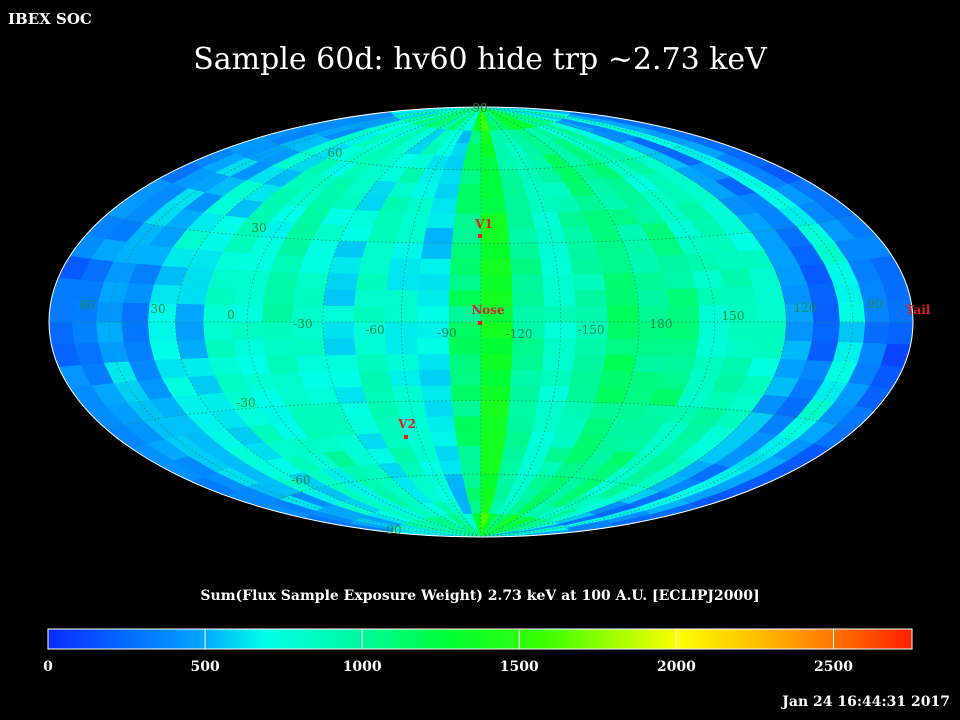 The width and height of the screenshot is (960, 720). What do you see at coordinates (479, 108) in the screenshot?
I see `latitude-label: 90` at bounding box center [479, 108].